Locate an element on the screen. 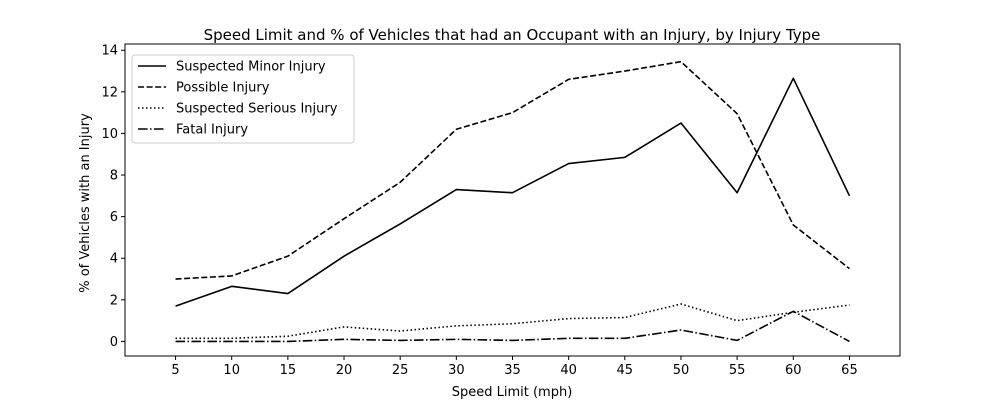  x-tick-label: 5 is located at coordinates (175, 370).